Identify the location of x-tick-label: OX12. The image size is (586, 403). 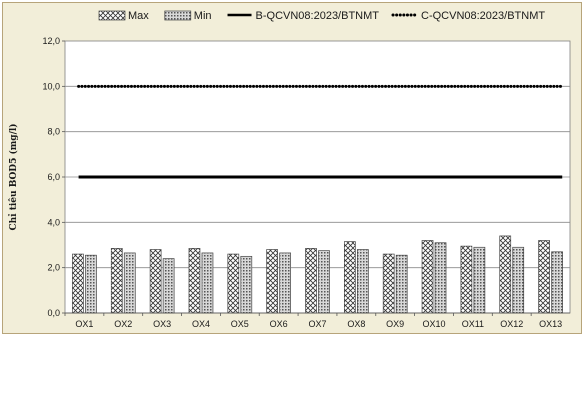
(511, 324).